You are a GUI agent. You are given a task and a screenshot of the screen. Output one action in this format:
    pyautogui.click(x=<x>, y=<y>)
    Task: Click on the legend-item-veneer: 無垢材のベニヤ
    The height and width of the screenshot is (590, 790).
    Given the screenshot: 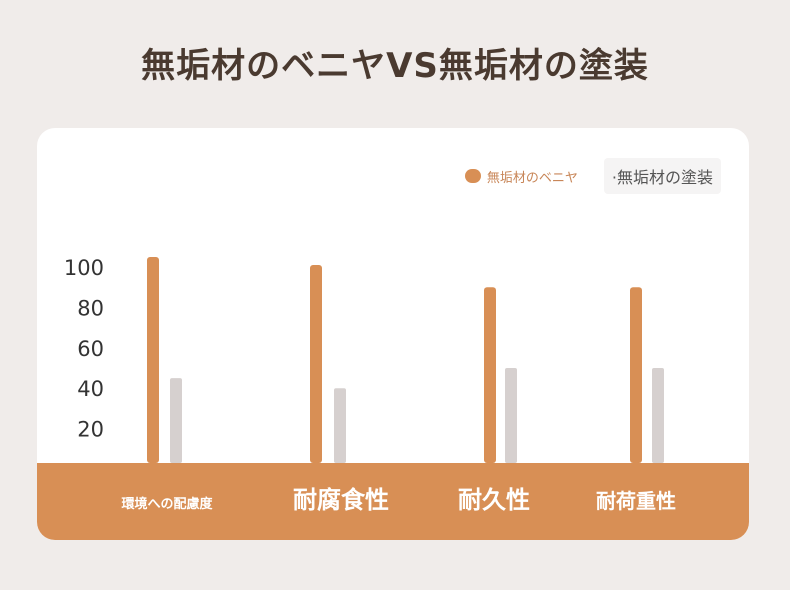 What is the action you would take?
    pyautogui.click(x=521, y=176)
    